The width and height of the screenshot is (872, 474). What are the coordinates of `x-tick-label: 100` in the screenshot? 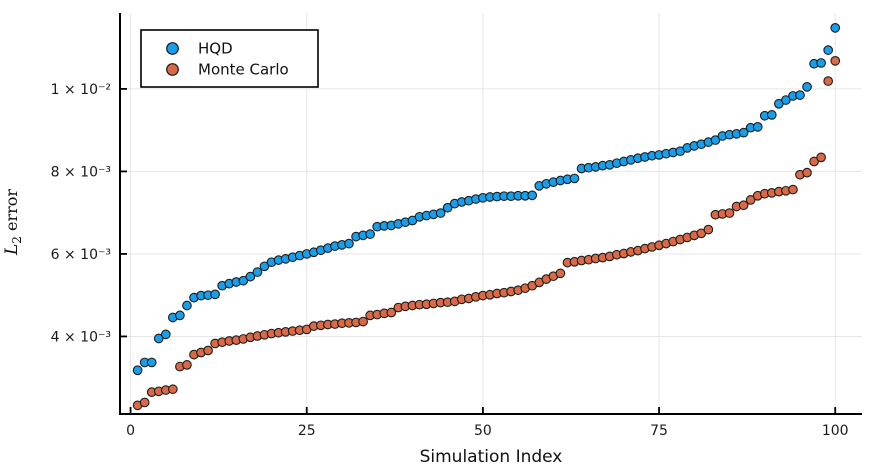 It's located at (835, 431).